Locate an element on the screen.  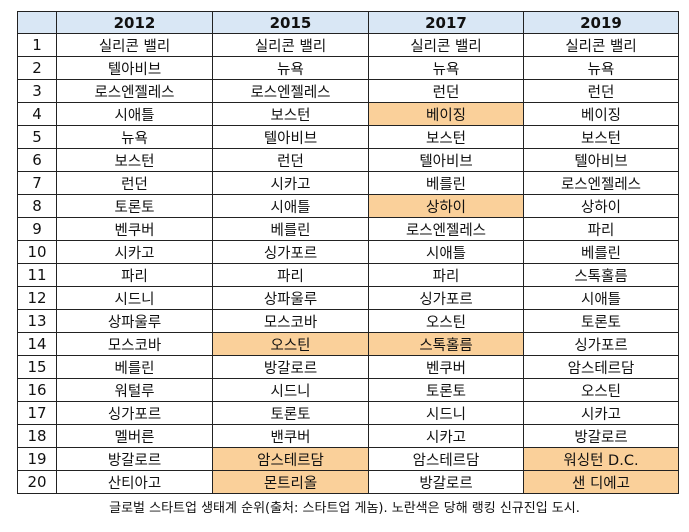
table-row: 12 시드니 상파울루 싱가포르 시애틀 is located at coordinates (348, 298).